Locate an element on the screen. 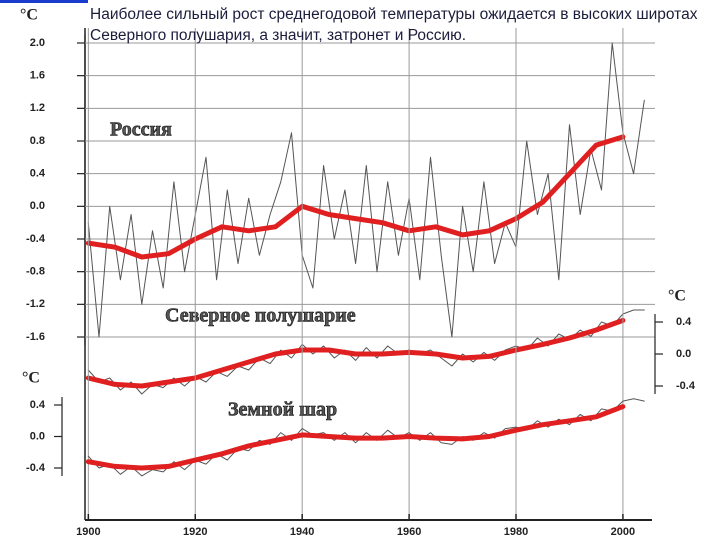 Image resolution: width=720 pixels, height=540 pixels. y-tick-label: -1.2 is located at coordinates (35, 304).